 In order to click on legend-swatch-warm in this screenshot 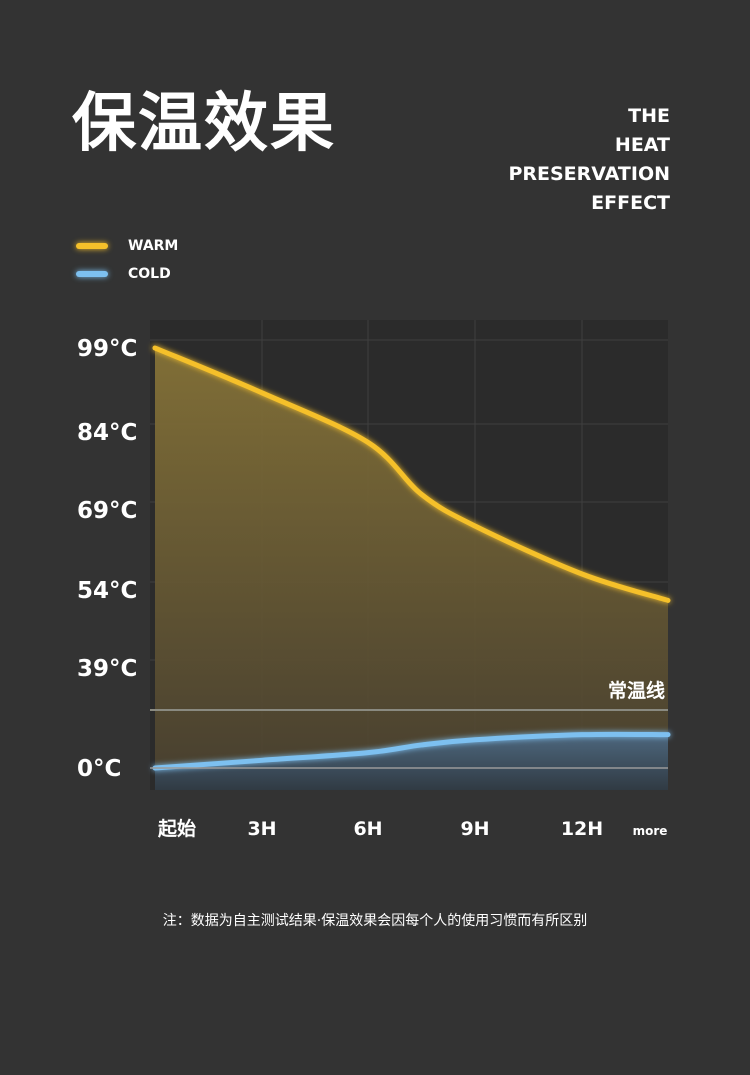, I will do `click(92, 246)`.